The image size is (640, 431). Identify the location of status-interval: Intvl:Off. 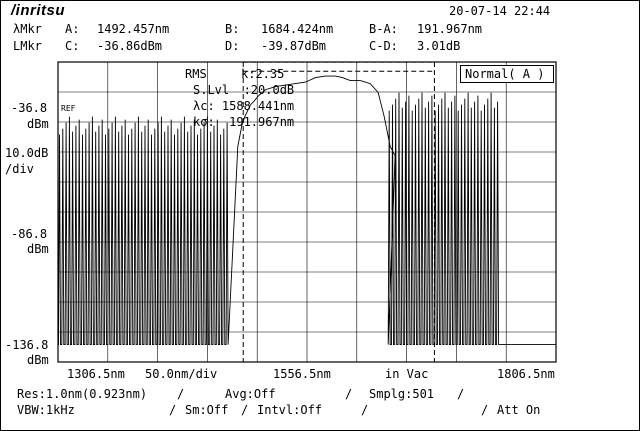
(289, 410).